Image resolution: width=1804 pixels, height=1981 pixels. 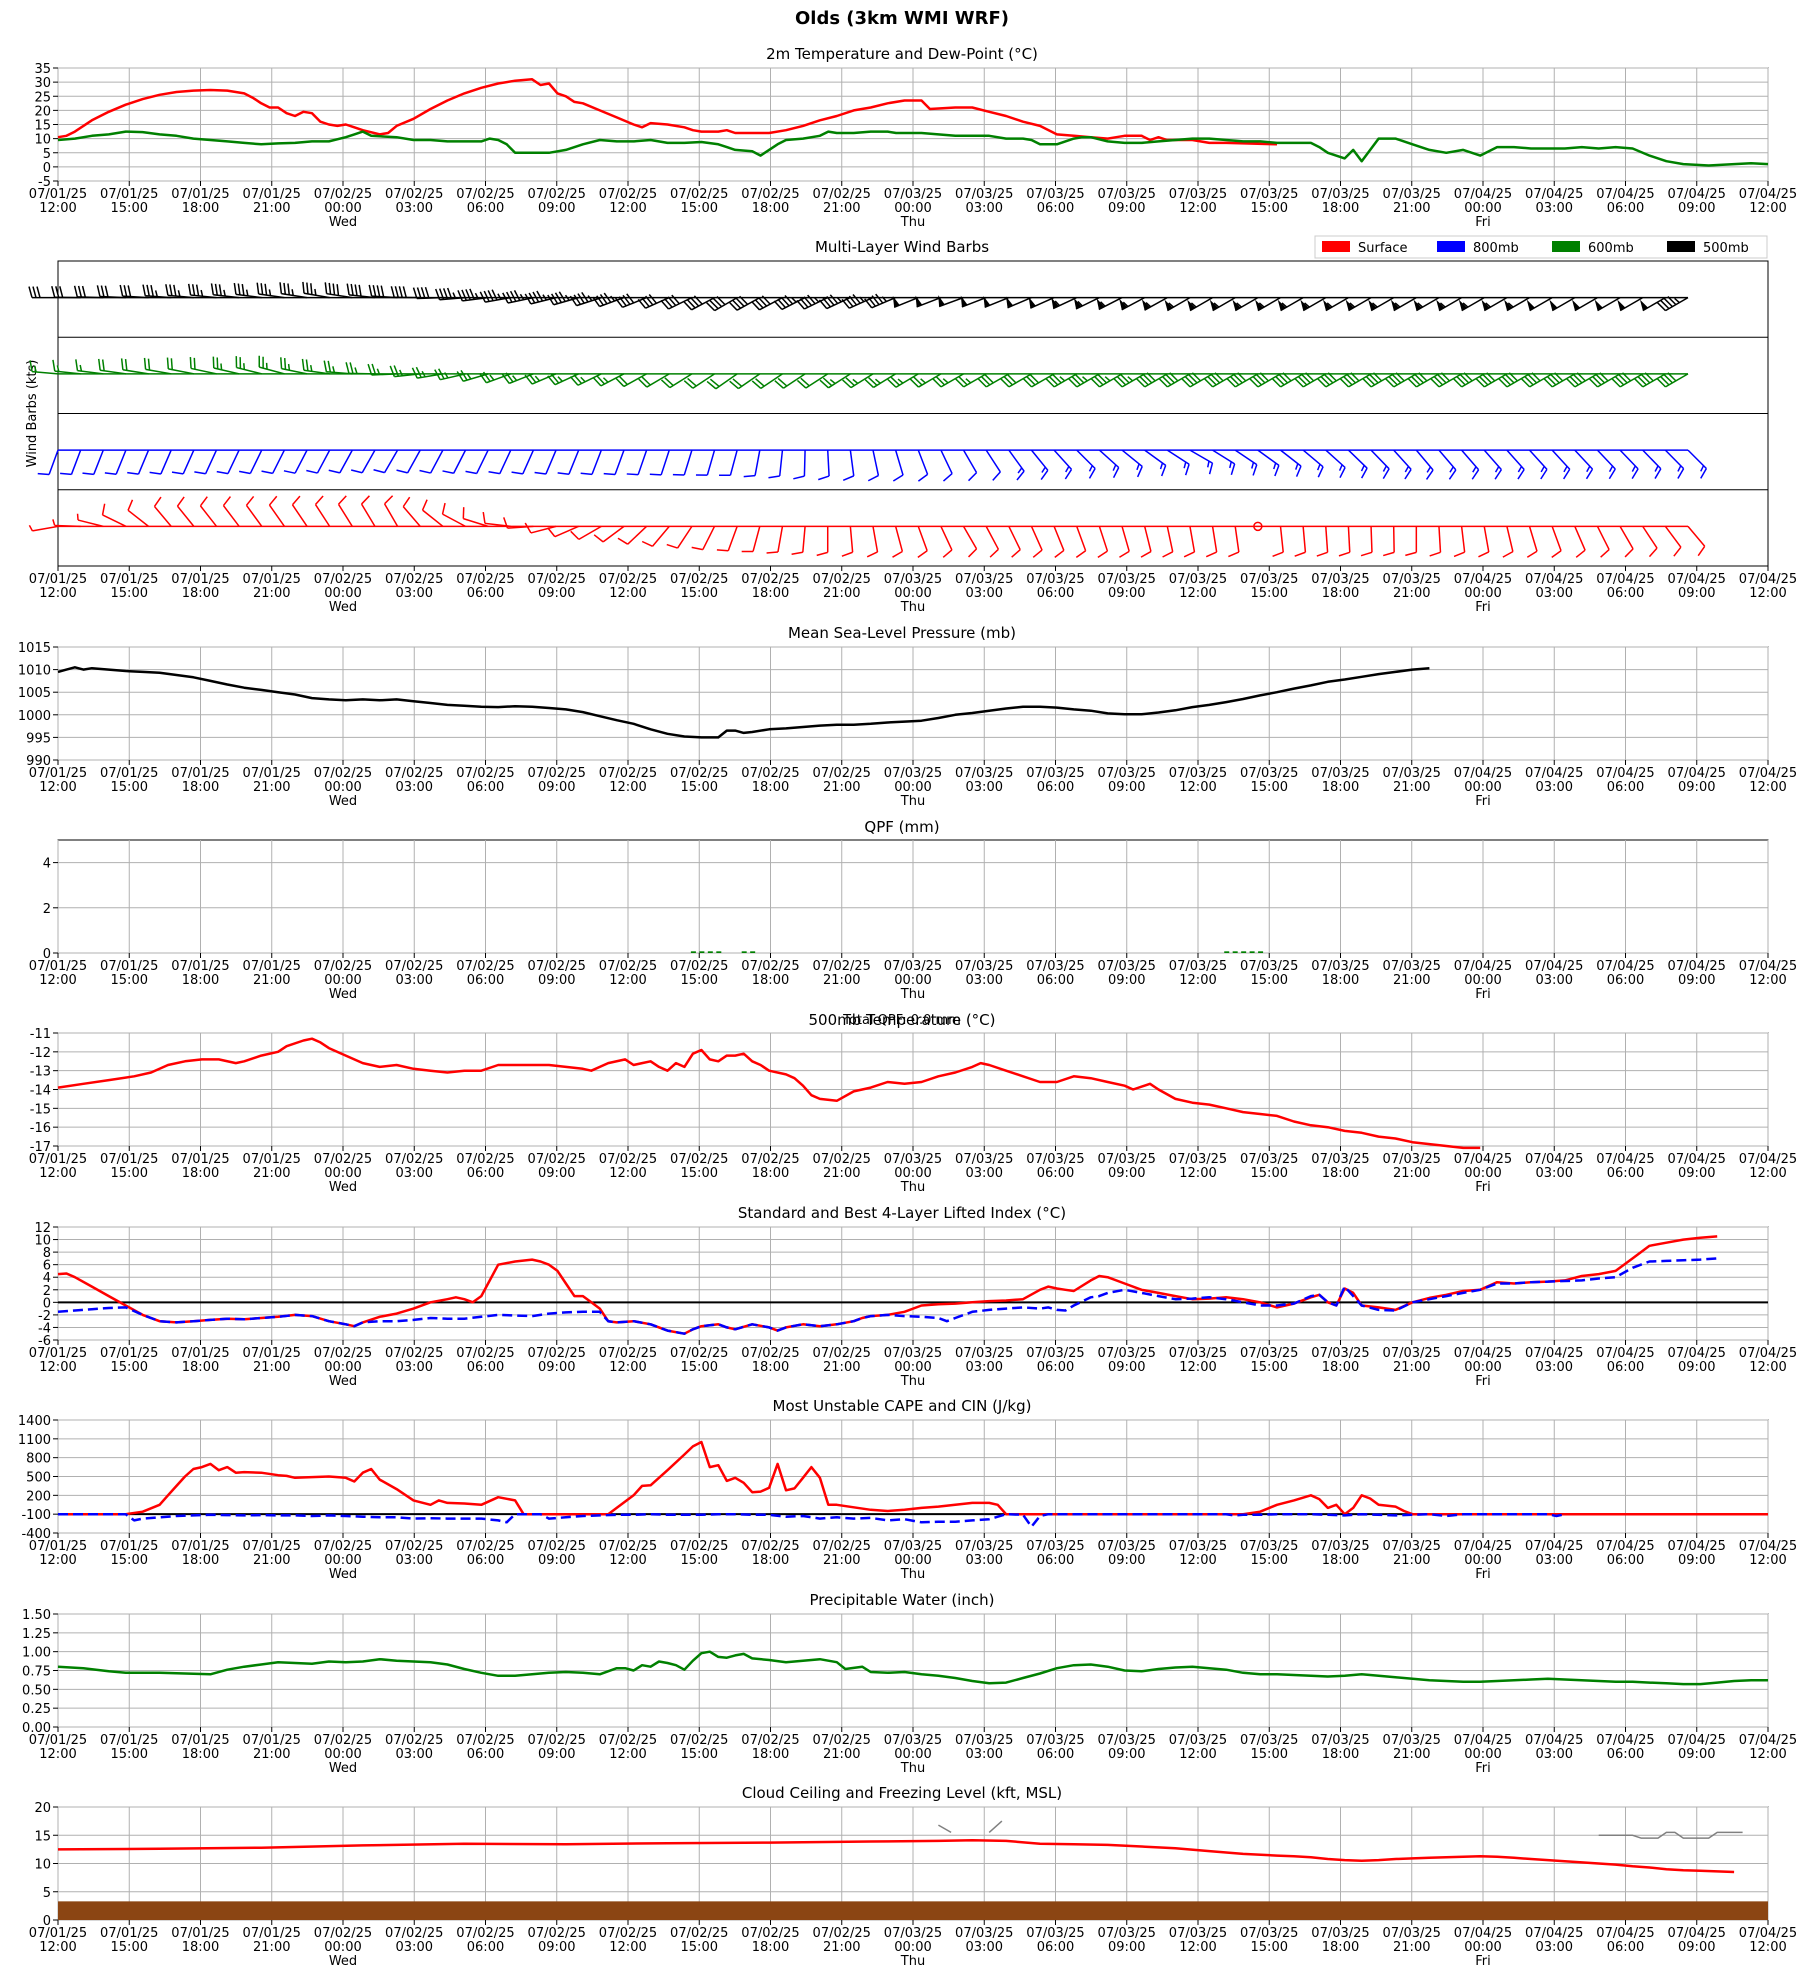 I want to click on series-line-black, so click(x=743, y=702).